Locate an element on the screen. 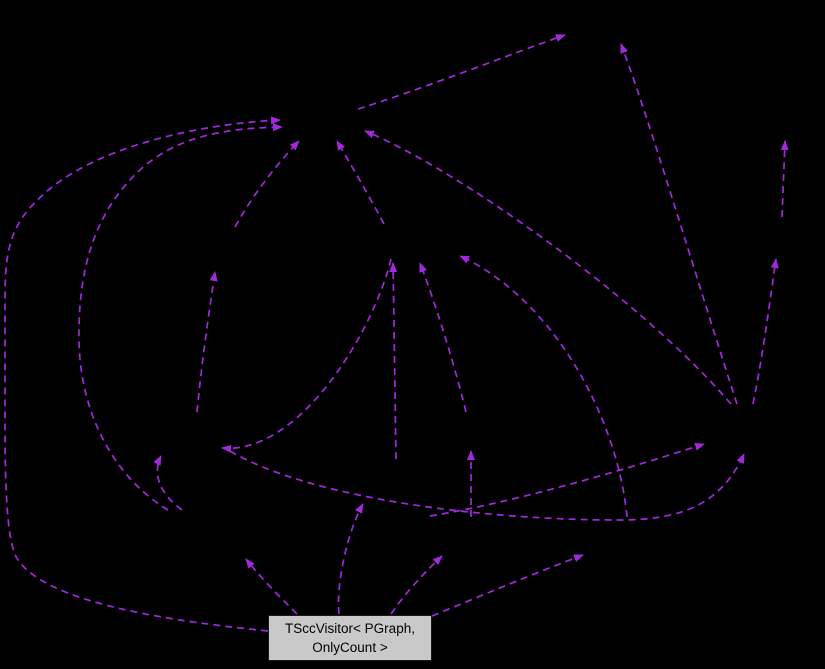 This screenshot has height=669, width=825. edge-q-to-a is located at coordinates (180, 317).